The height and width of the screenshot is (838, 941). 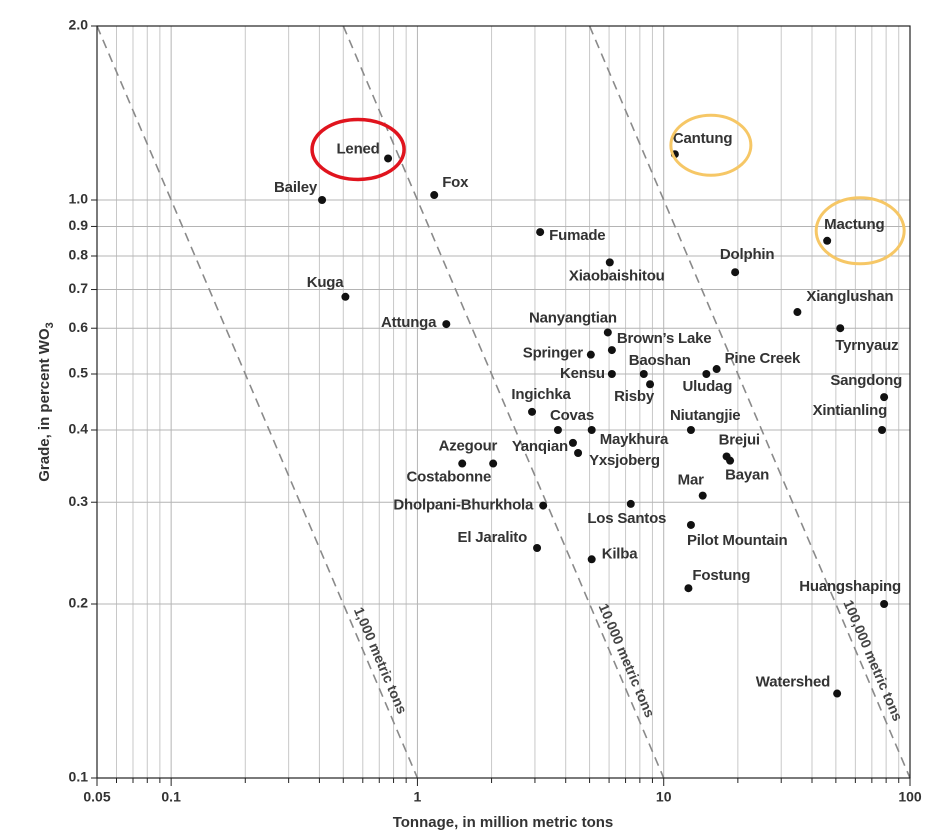 I want to click on point-label: Azegour, so click(x=468, y=445).